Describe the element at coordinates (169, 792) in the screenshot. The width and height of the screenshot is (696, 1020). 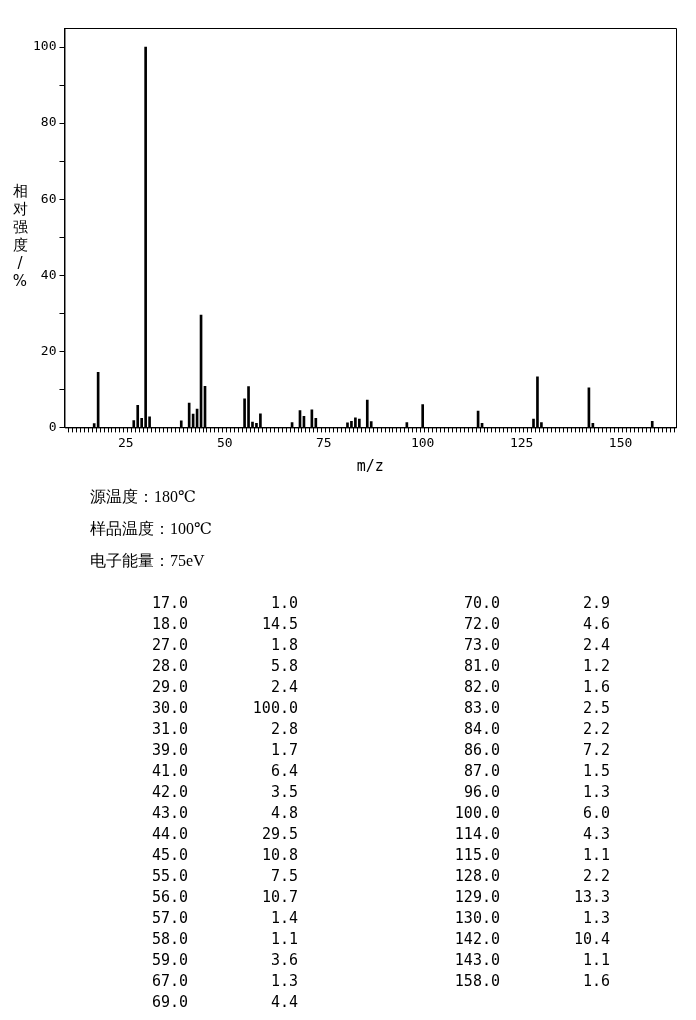
I see `text: 42.0` at that location.